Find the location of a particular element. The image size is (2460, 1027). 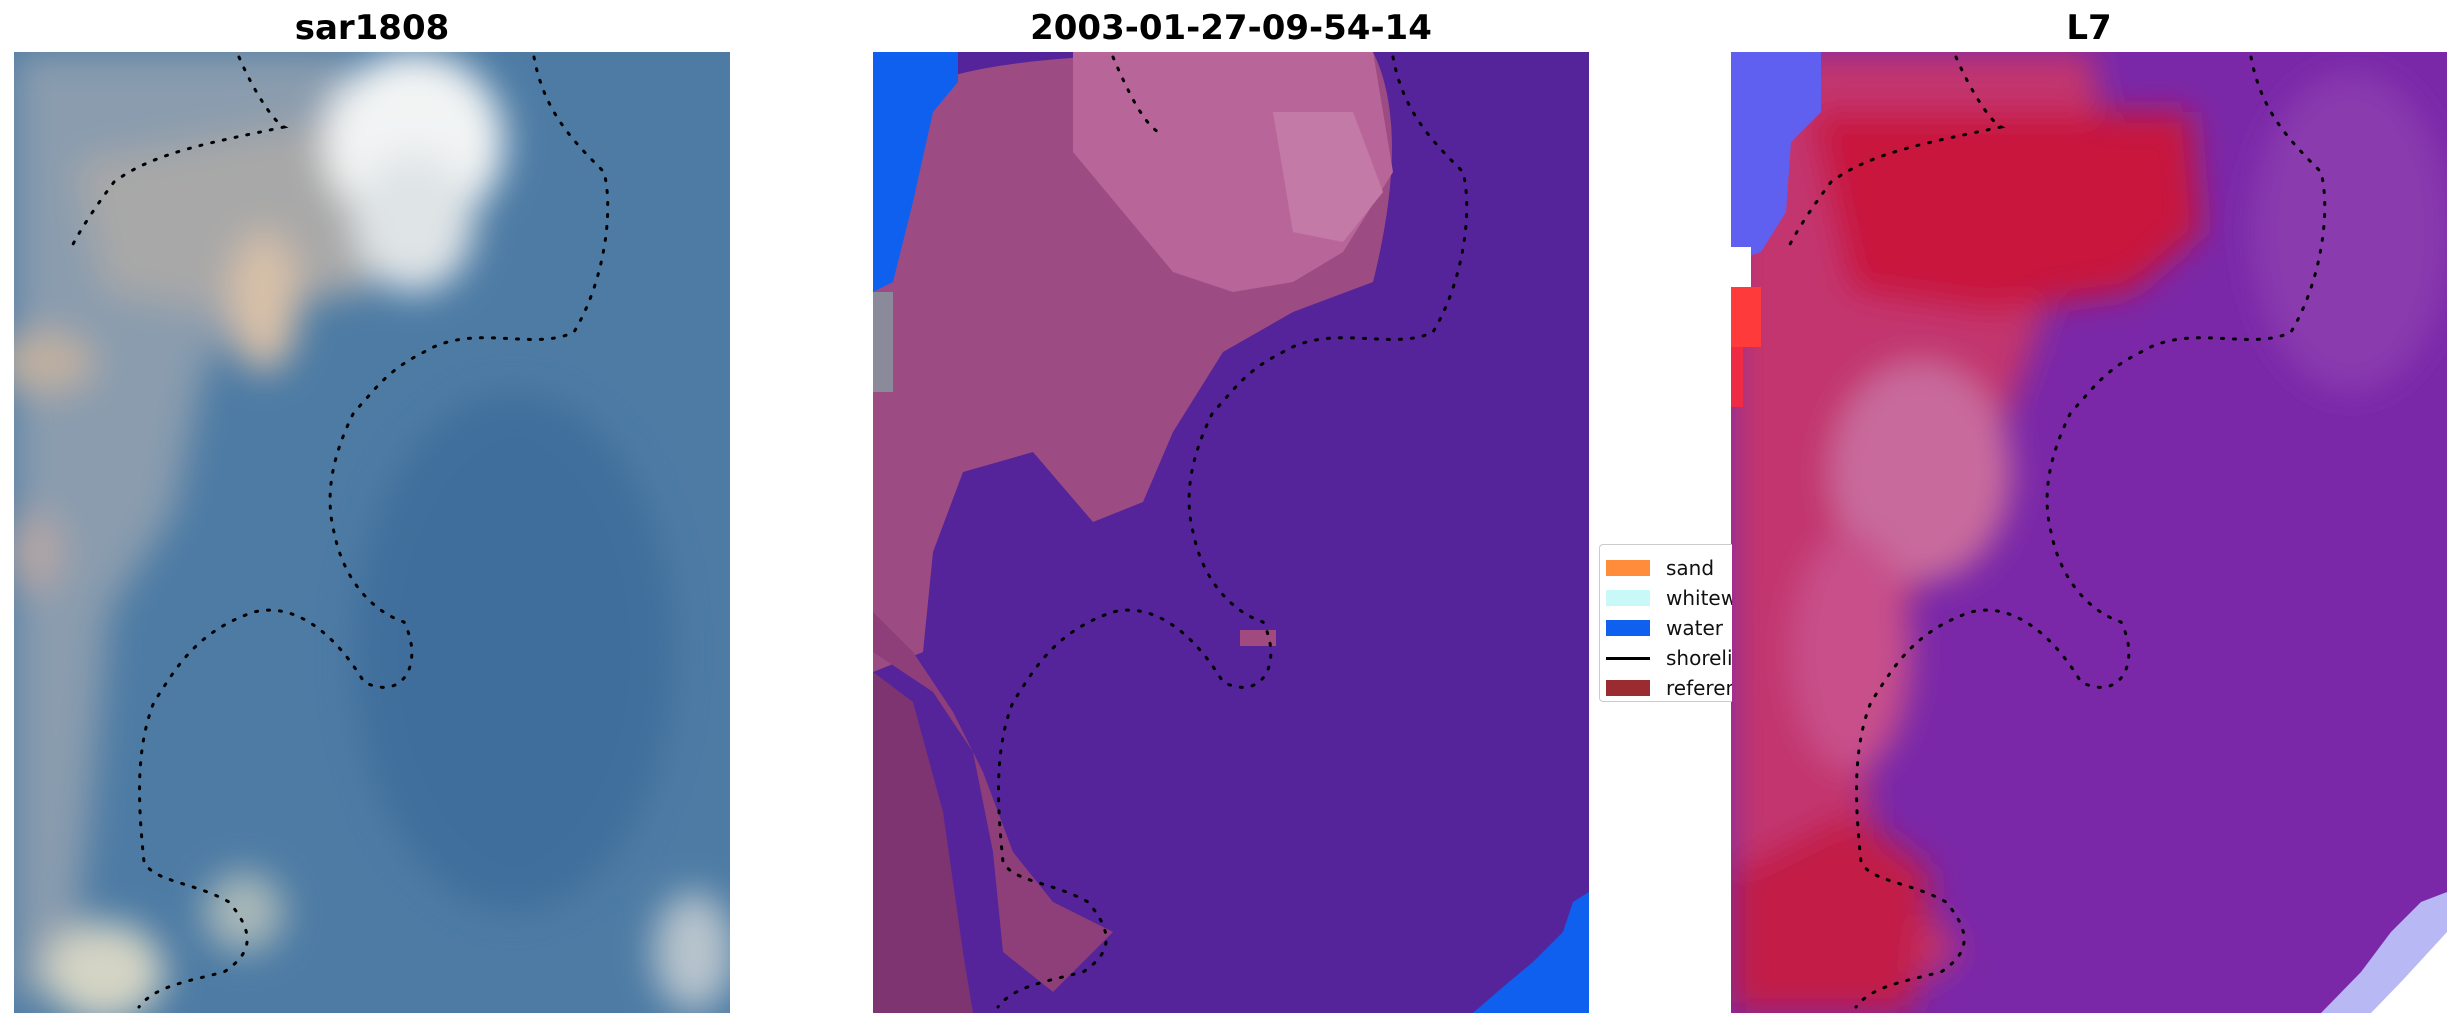

legend-item-sand: sand is located at coordinates (1660, 568).